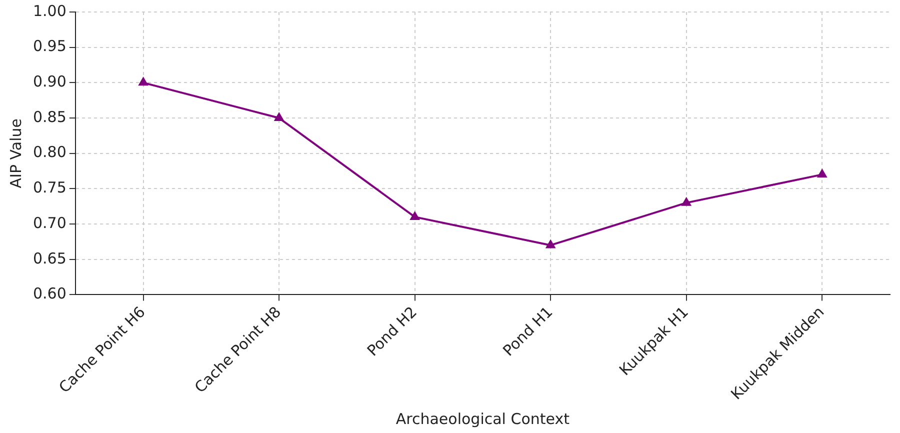 This screenshot has width=900, height=433. I want to click on y-tick-label: 0.75, so click(49, 187).